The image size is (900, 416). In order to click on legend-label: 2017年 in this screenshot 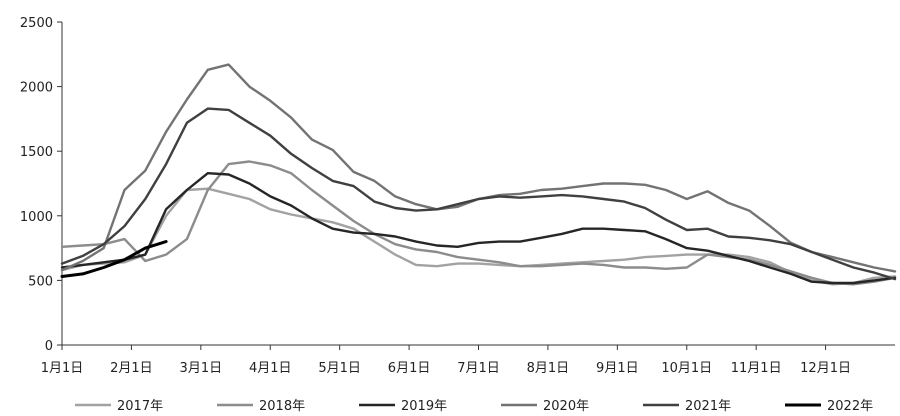, I will do `click(140, 406)`.